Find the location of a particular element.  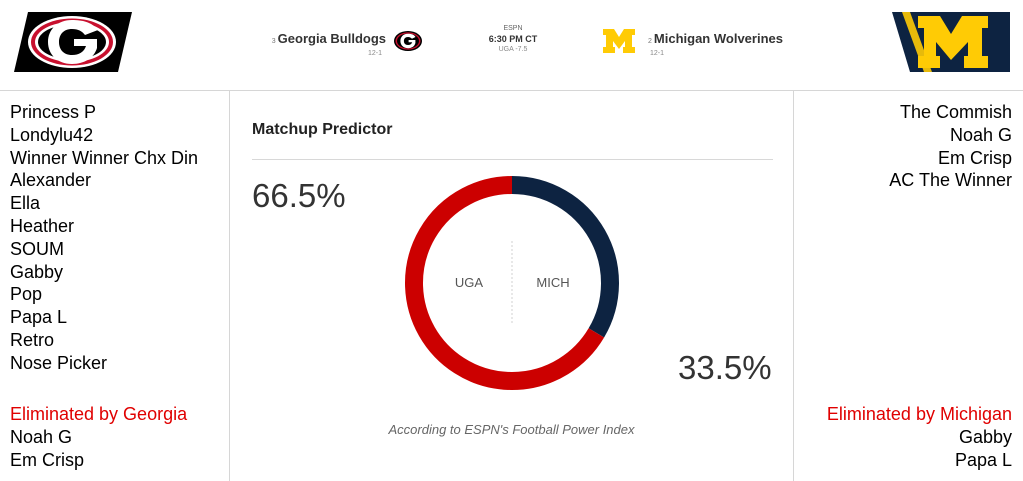

uga-label: UGA is located at coordinates (469, 282).